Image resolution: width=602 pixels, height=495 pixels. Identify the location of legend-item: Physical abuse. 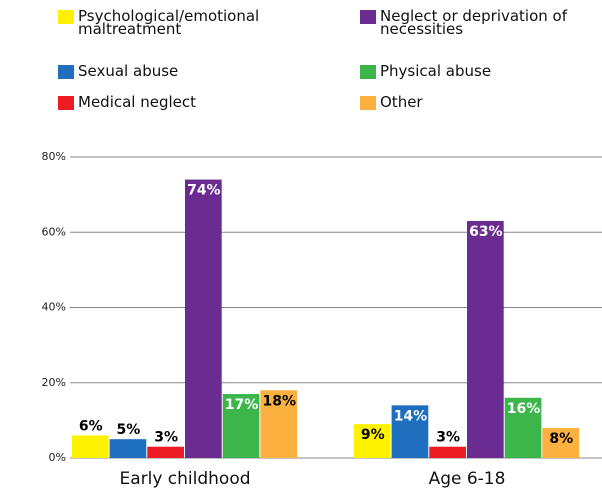
(465, 71).